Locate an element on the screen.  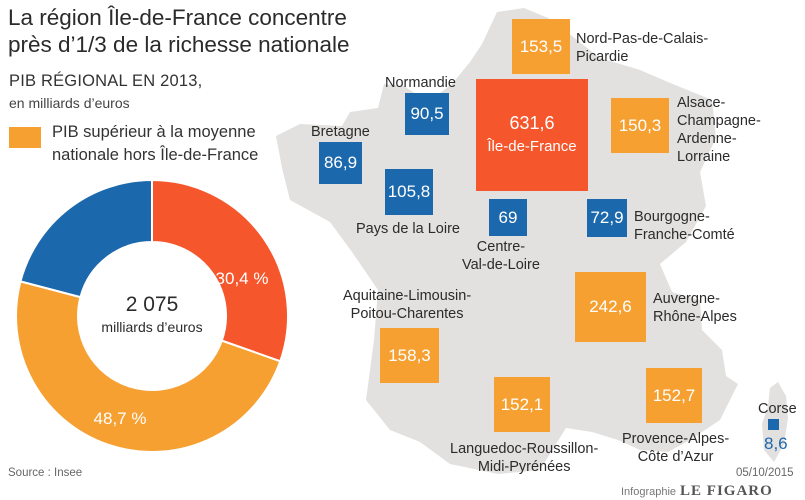
title-line-2: près d’1/3 de la richesse nationale is located at coordinates (179, 44).